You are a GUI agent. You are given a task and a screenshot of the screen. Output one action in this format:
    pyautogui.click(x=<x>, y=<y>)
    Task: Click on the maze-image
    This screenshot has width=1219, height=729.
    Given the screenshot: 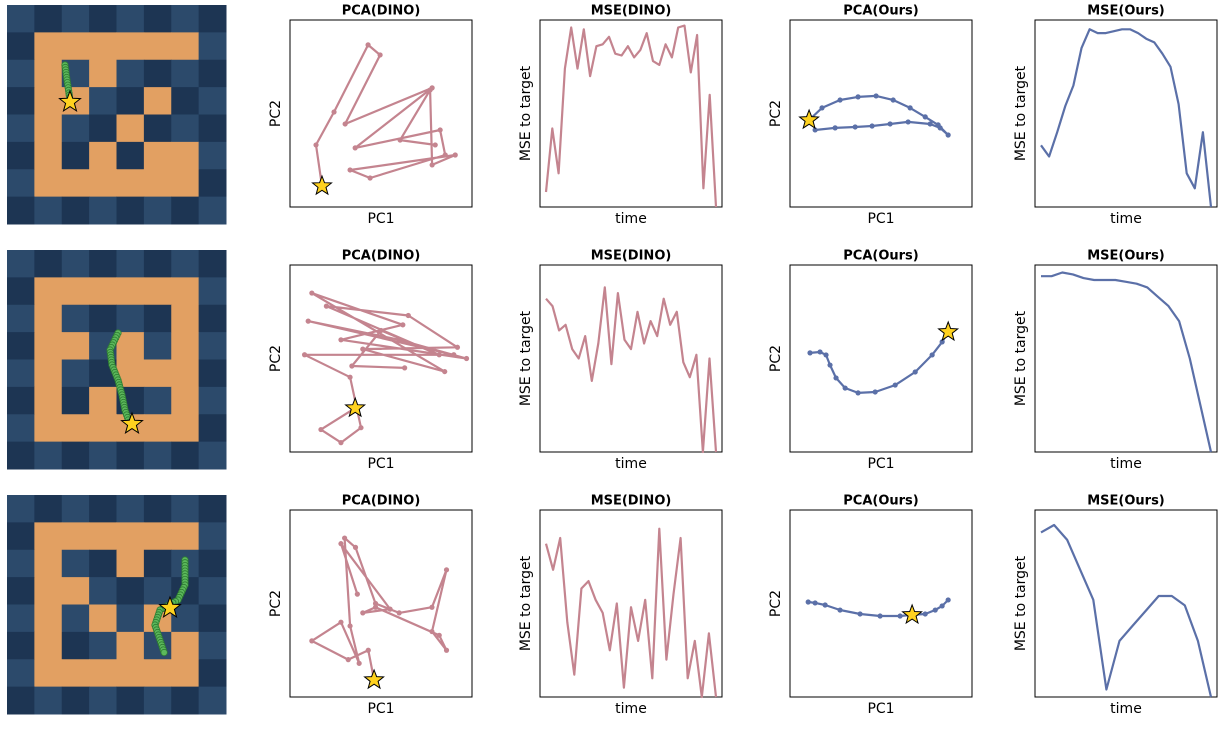 What is the action you would take?
    pyautogui.click(x=117, y=115)
    